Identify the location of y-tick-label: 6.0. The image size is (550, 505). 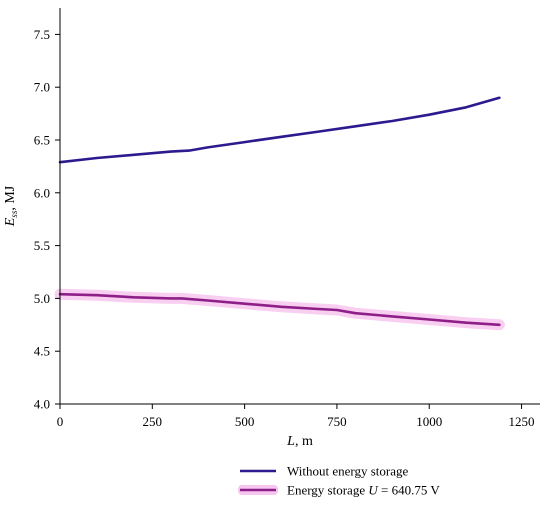
(42, 192).